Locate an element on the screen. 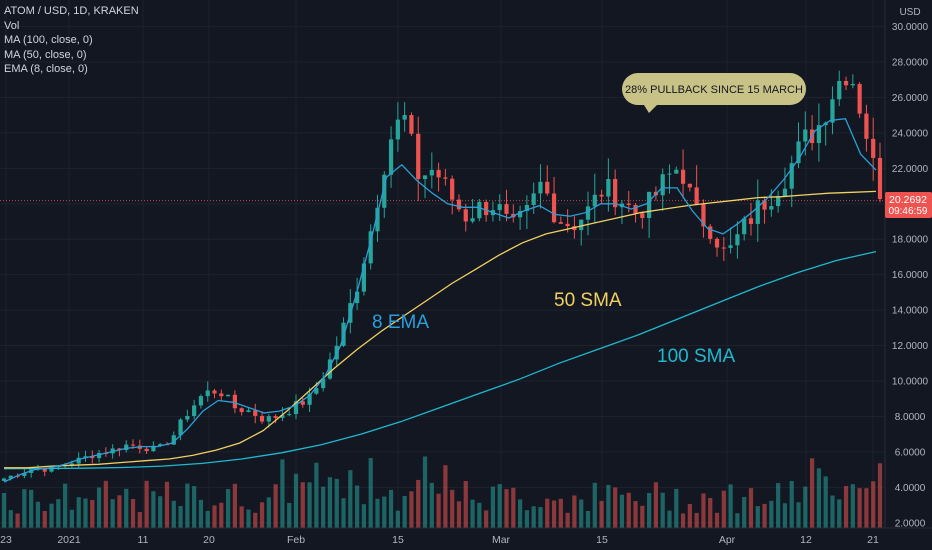  price-axis is located at coordinates (908, 275).